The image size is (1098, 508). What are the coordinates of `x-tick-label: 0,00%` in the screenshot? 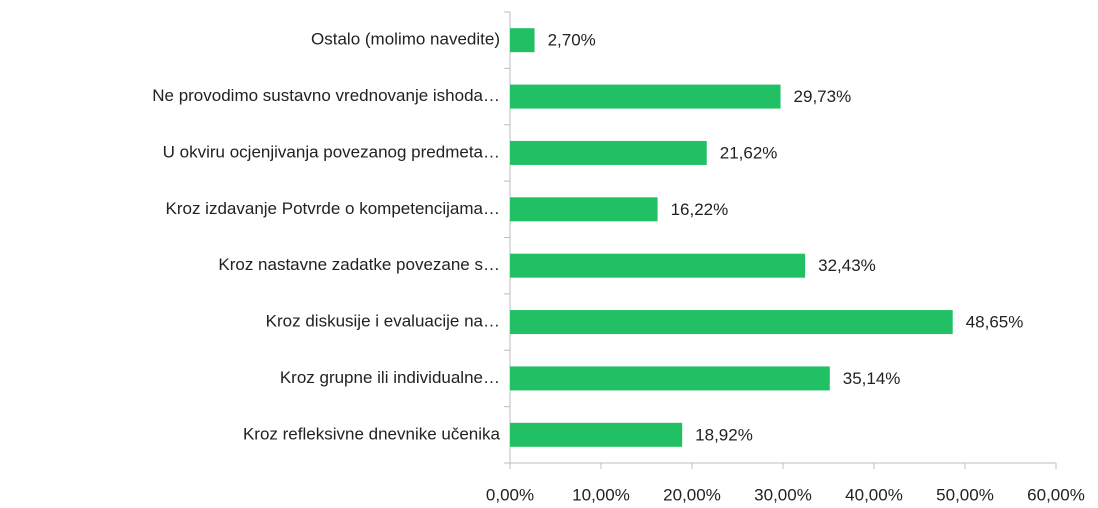 It's located at (510, 494).